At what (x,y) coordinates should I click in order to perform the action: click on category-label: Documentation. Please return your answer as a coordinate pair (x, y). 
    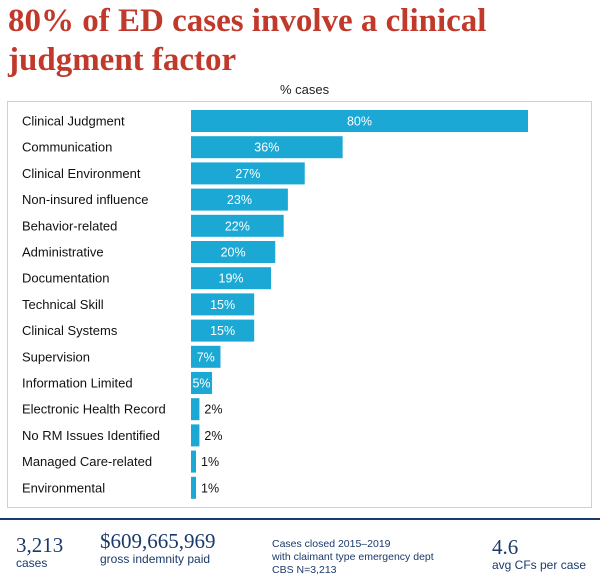
    Looking at the image, I should click on (65, 278).